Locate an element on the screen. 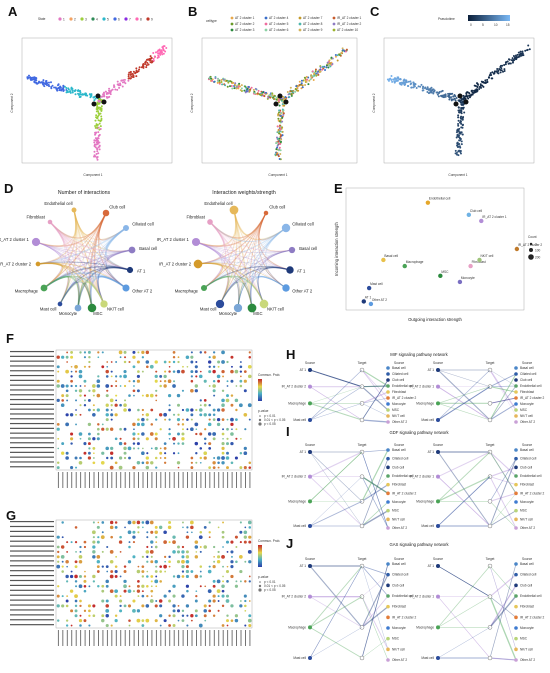 The height and width of the screenshot is (673, 550). celltype-legend-title: celltype is located at coordinates (211, 21).